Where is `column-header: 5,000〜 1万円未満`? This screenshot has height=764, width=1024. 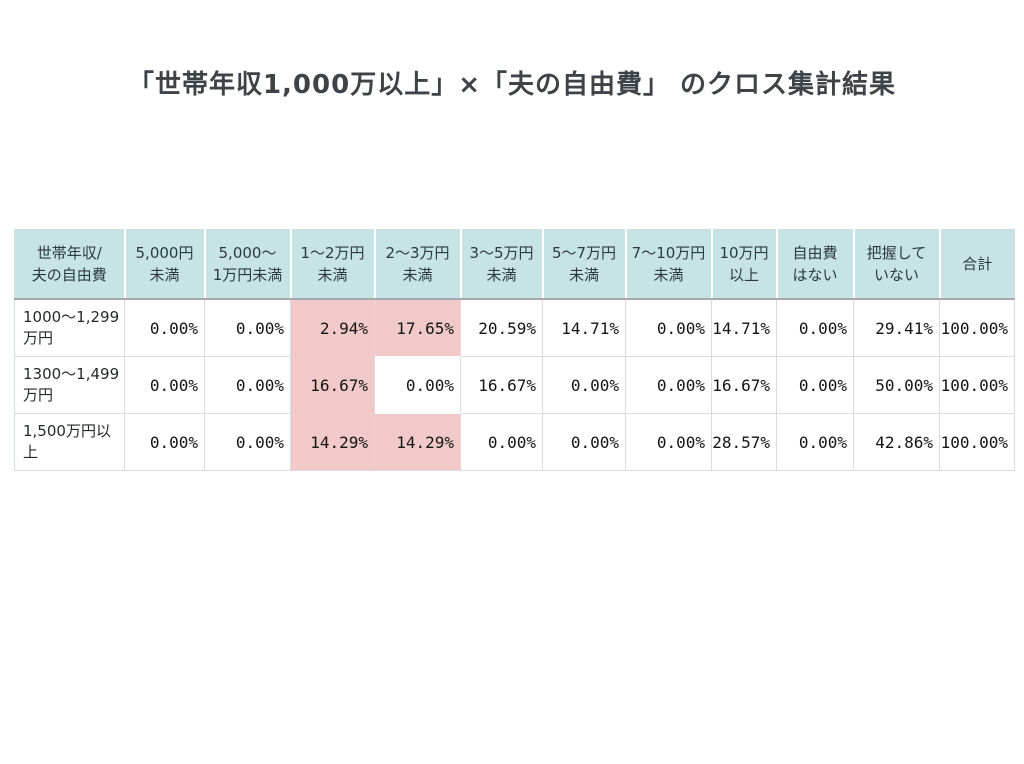 column-header: 5,000〜 1万円未満 is located at coordinates (248, 264).